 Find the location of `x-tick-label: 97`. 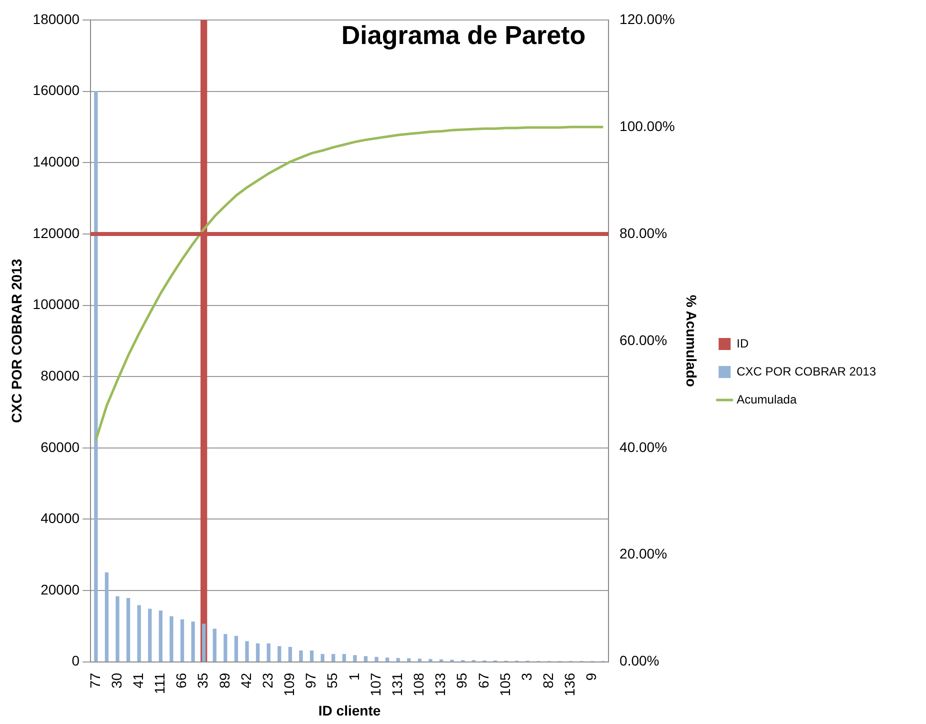

x-tick-label: 97 is located at coordinates (310, 680).